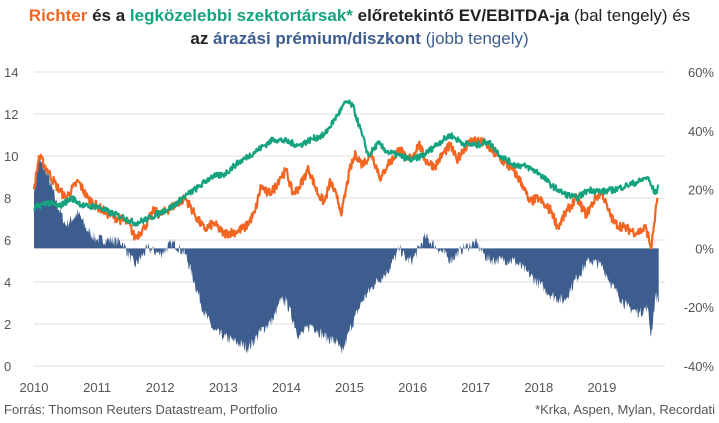  I want to click on x-axis-ticks: 2010 2011 2012 2013 2014 2015 2016 2017 2018 2019, so click(318, 387).